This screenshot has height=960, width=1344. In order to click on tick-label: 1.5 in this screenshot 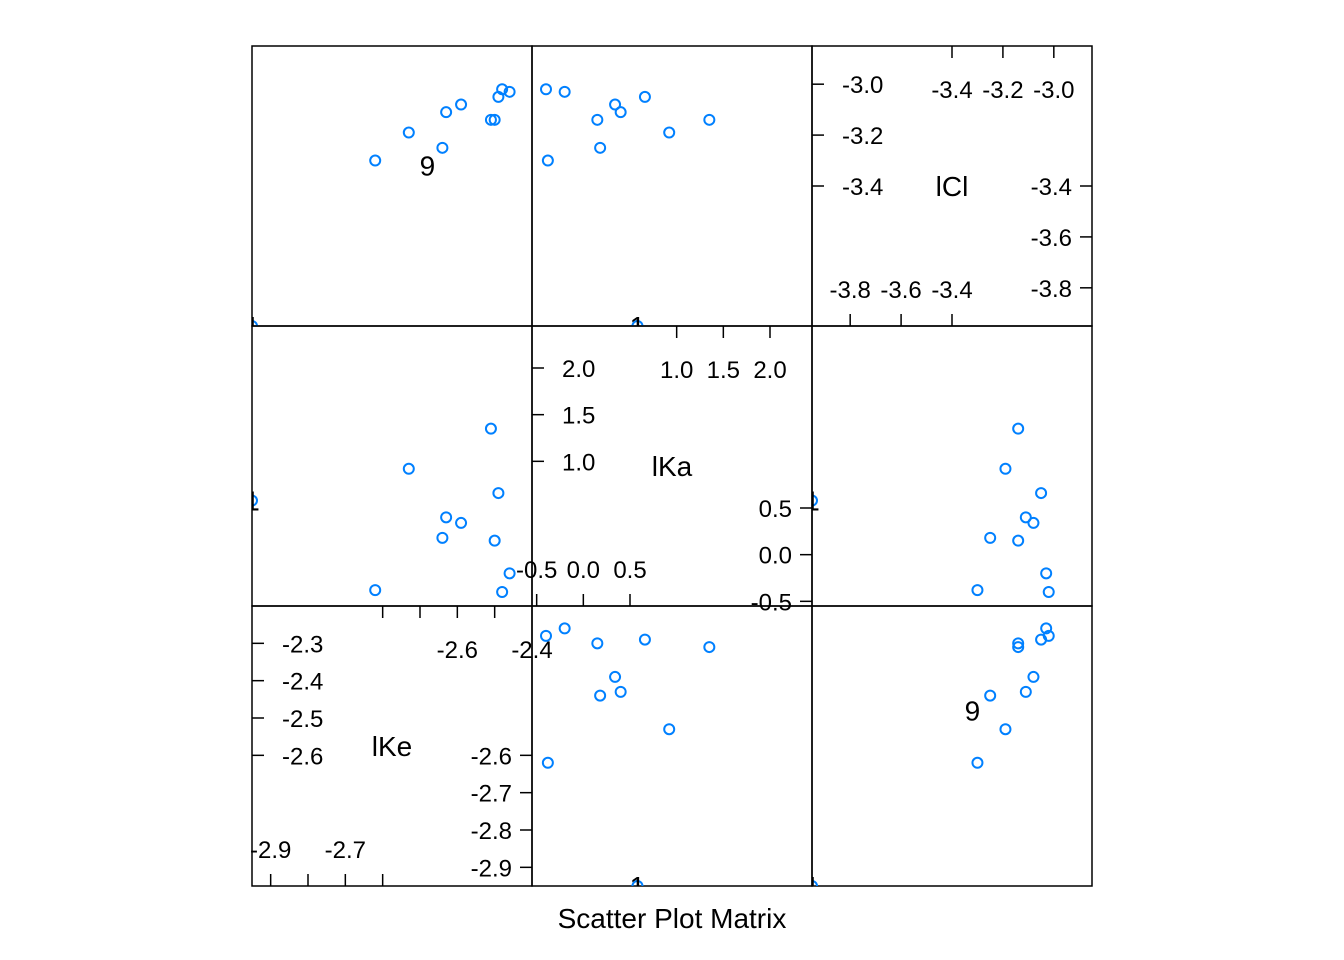, I will do `click(723, 370)`.